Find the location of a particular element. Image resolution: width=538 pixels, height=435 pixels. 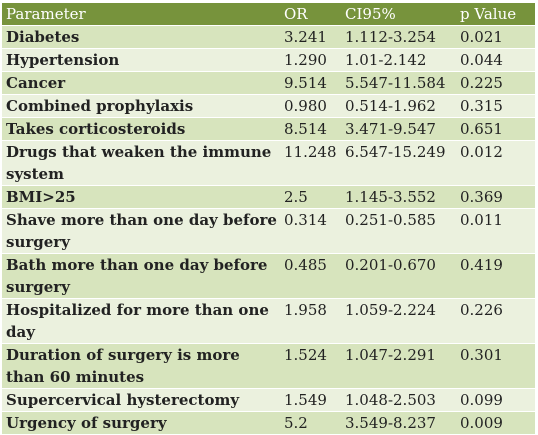

cell-p: 0.012 is located at coordinates (495, 163).